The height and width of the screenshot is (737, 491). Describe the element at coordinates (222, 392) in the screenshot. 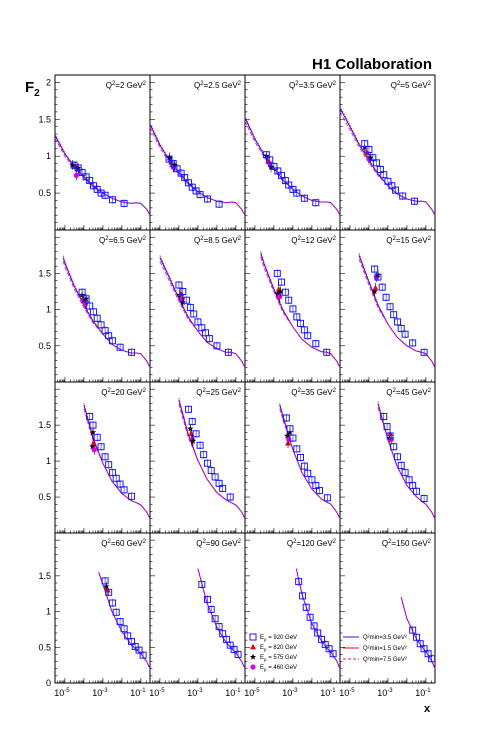

I see `q2-value: =25 GeV` at that location.